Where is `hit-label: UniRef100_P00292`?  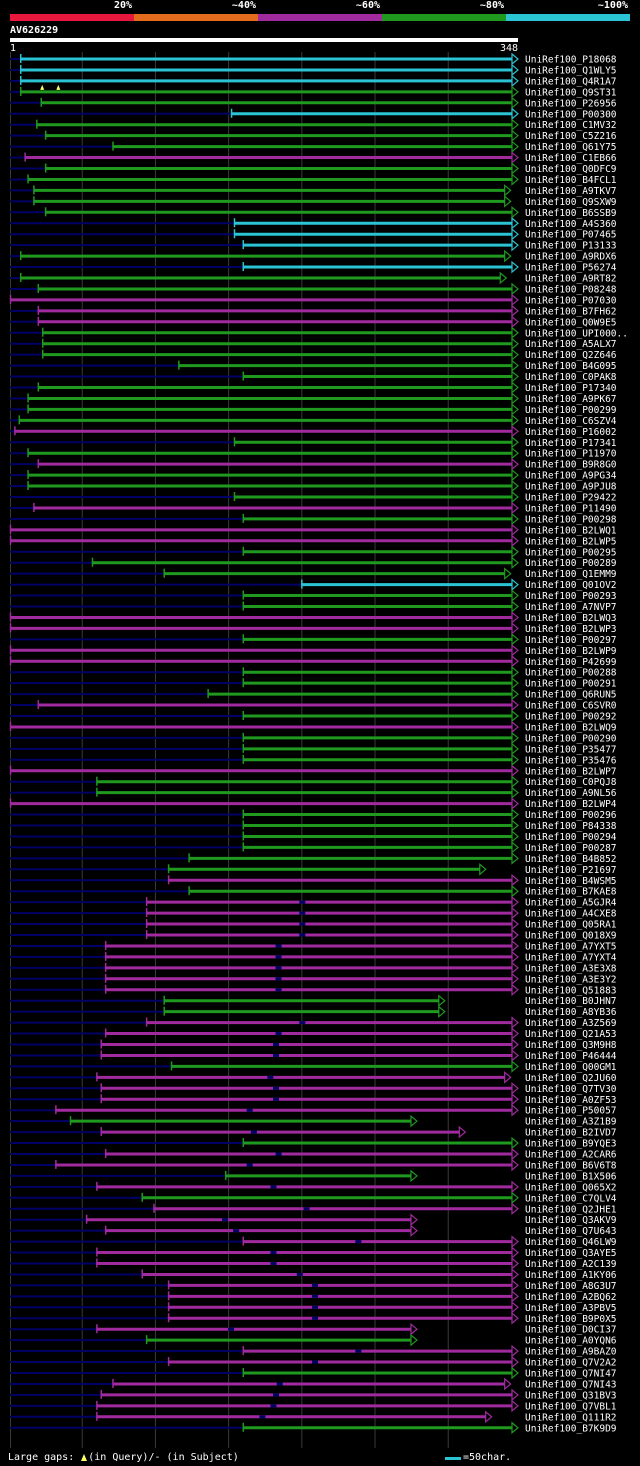
hit-label: UniRef100_P00292 is located at coordinates (571, 717).